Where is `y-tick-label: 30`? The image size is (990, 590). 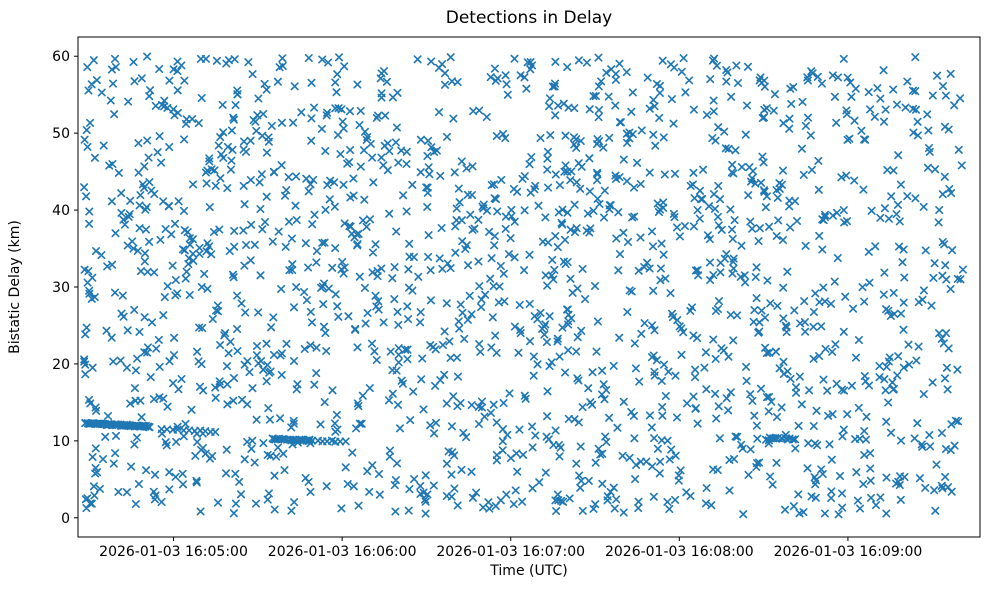 y-tick-label: 30 is located at coordinates (61, 288).